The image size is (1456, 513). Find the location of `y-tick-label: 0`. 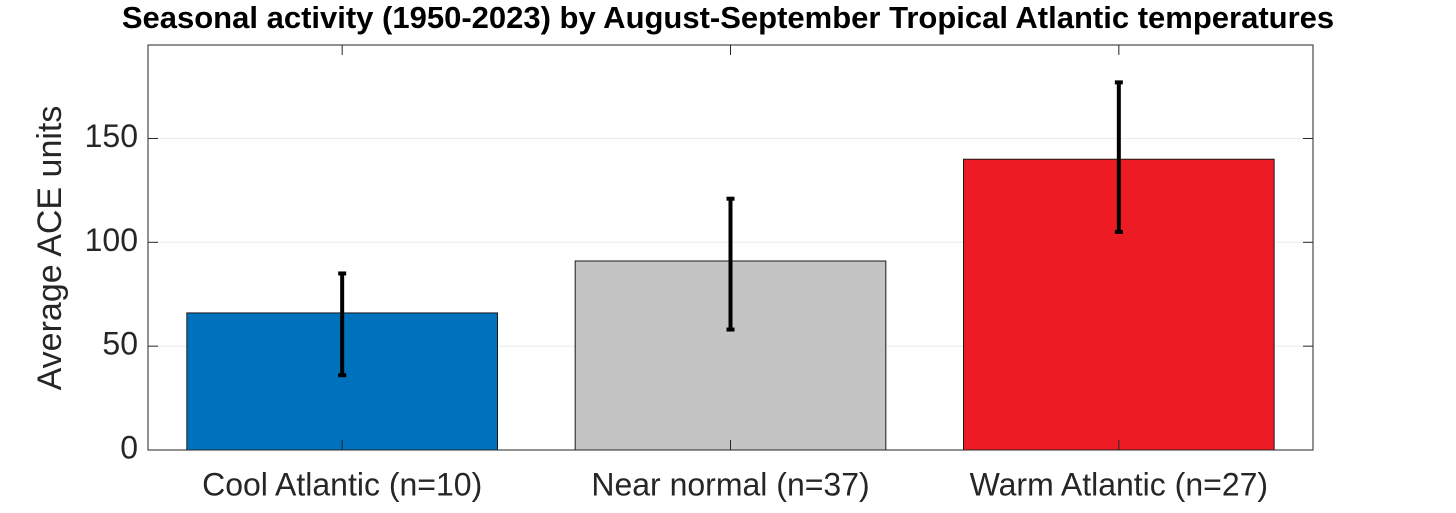

y-tick-label: 0 is located at coordinates (129, 447).